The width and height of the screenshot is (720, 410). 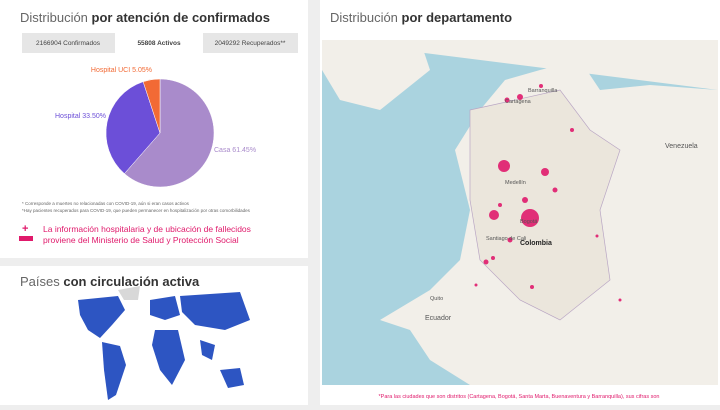 I want to click on slice-label: Casa 61.45%, so click(x=235, y=150).